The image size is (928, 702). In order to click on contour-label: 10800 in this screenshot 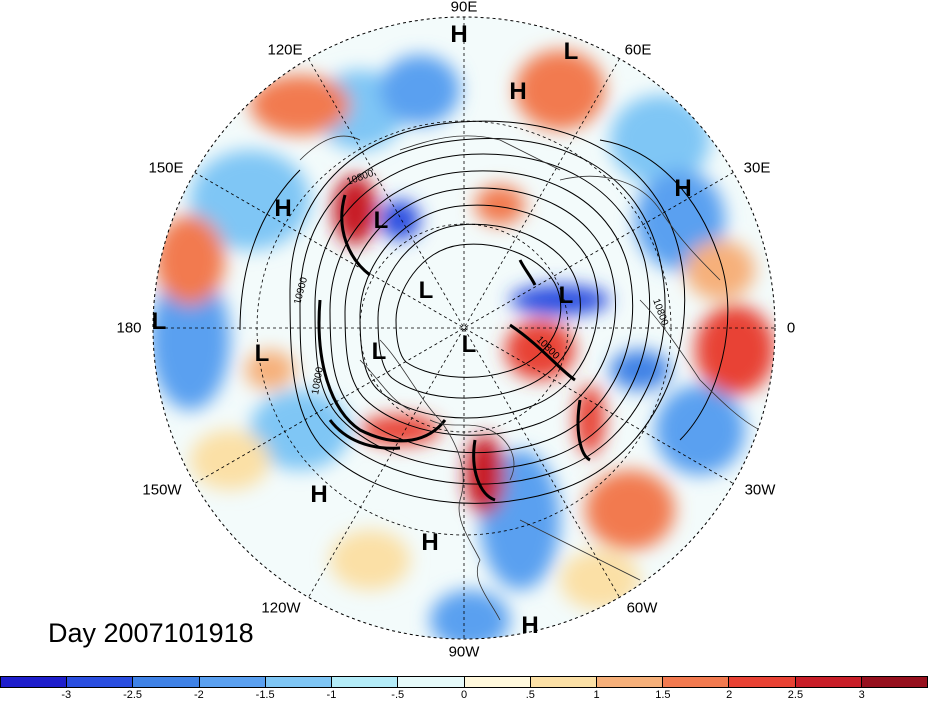, I will do `click(318, 381)`.